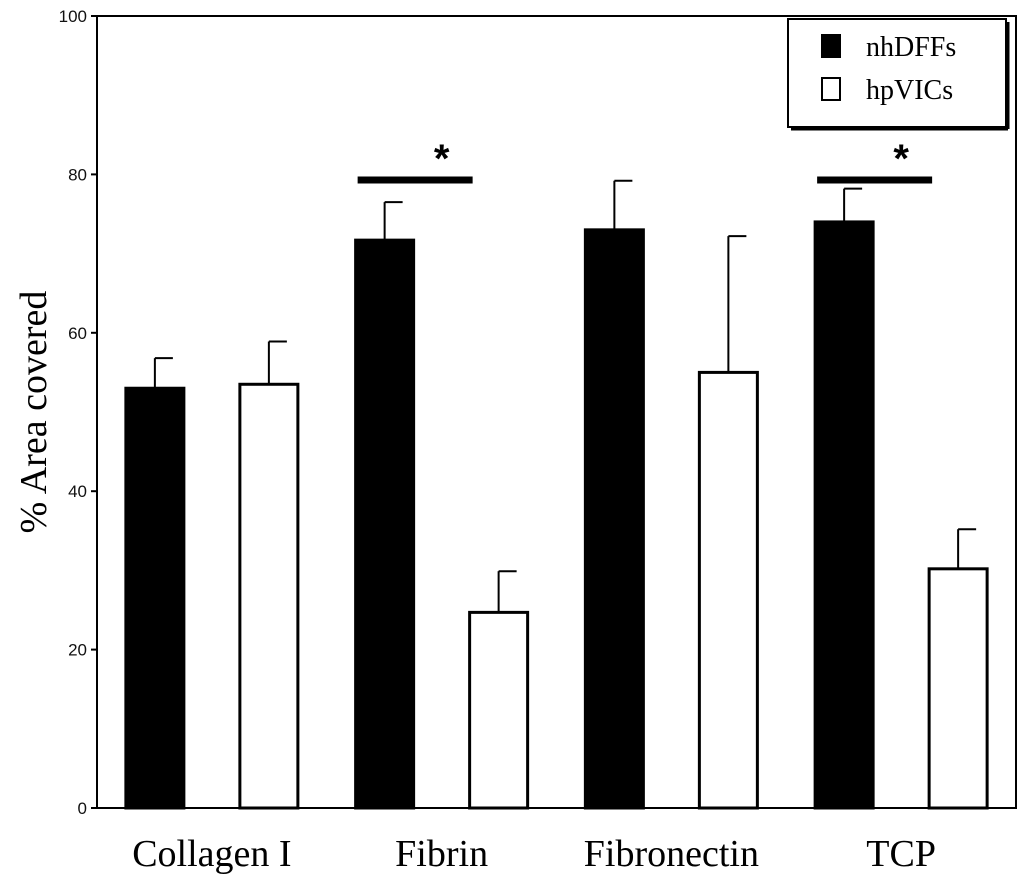  I want to click on bar-nhdffs-tcp, so click(844, 515).